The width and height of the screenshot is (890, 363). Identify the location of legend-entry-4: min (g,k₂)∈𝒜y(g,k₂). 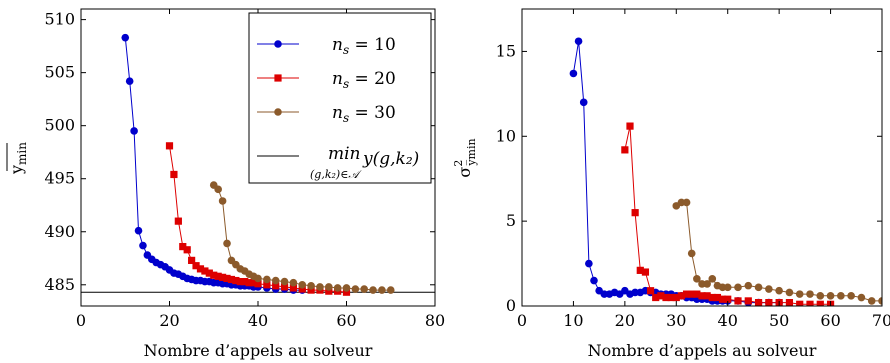
(338, 162).